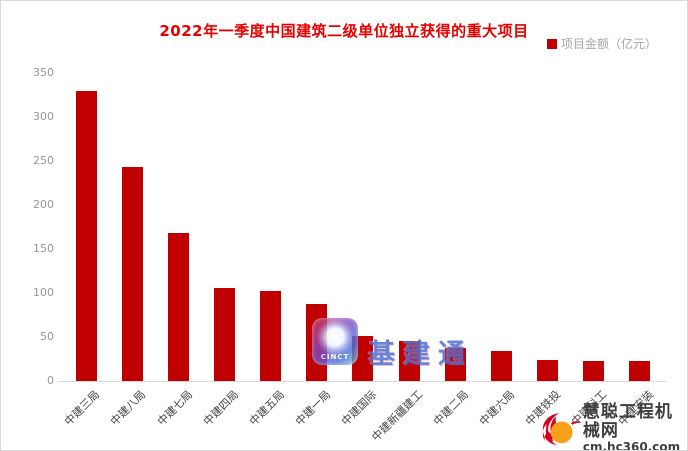 The height and width of the screenshot is (451, 688). I want to click on y-axis-tick: 50, so click(47, 336).